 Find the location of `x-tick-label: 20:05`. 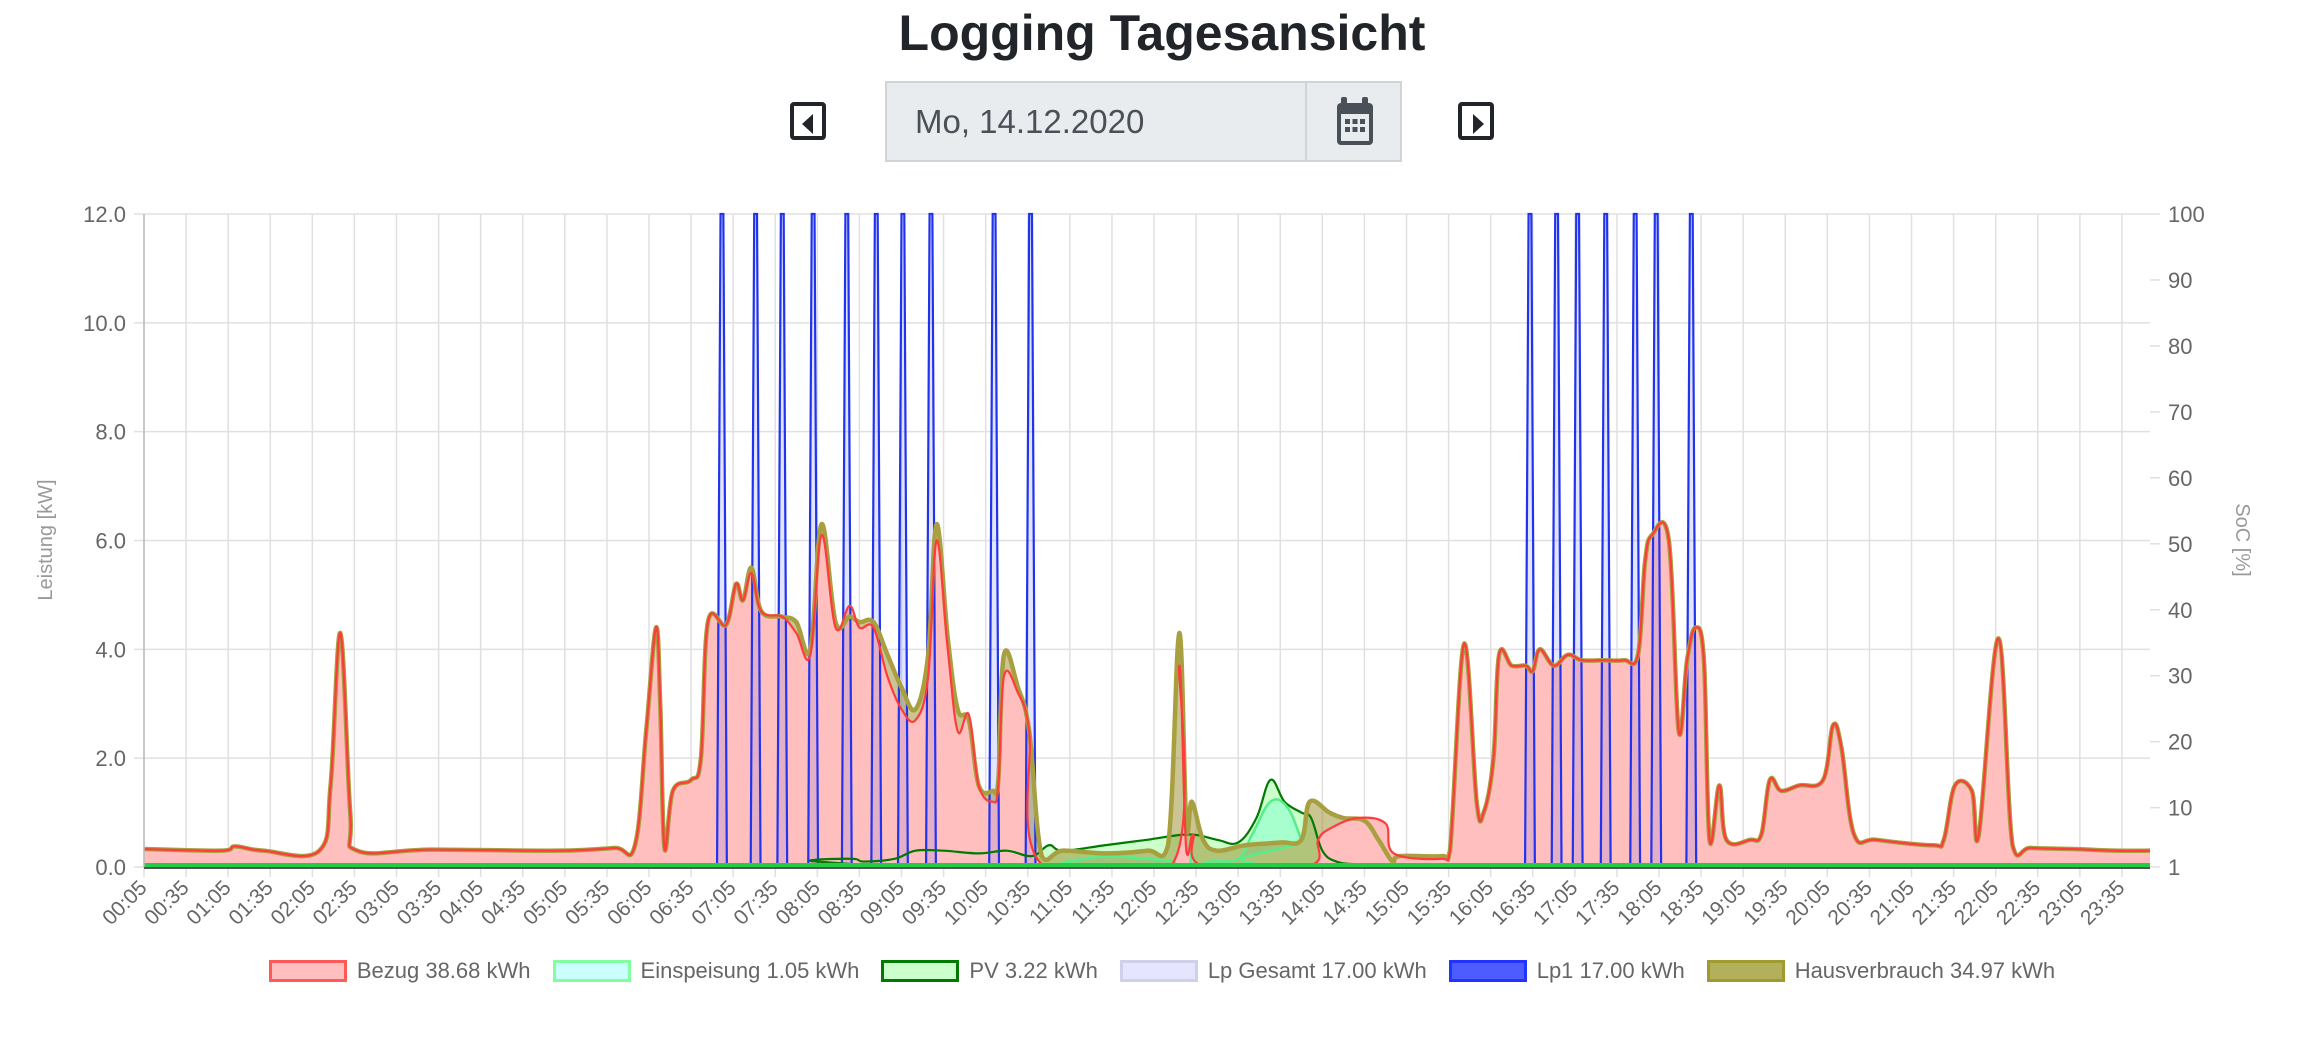

x-tick-label: 20:05 is located at coordinates (1807, 902).